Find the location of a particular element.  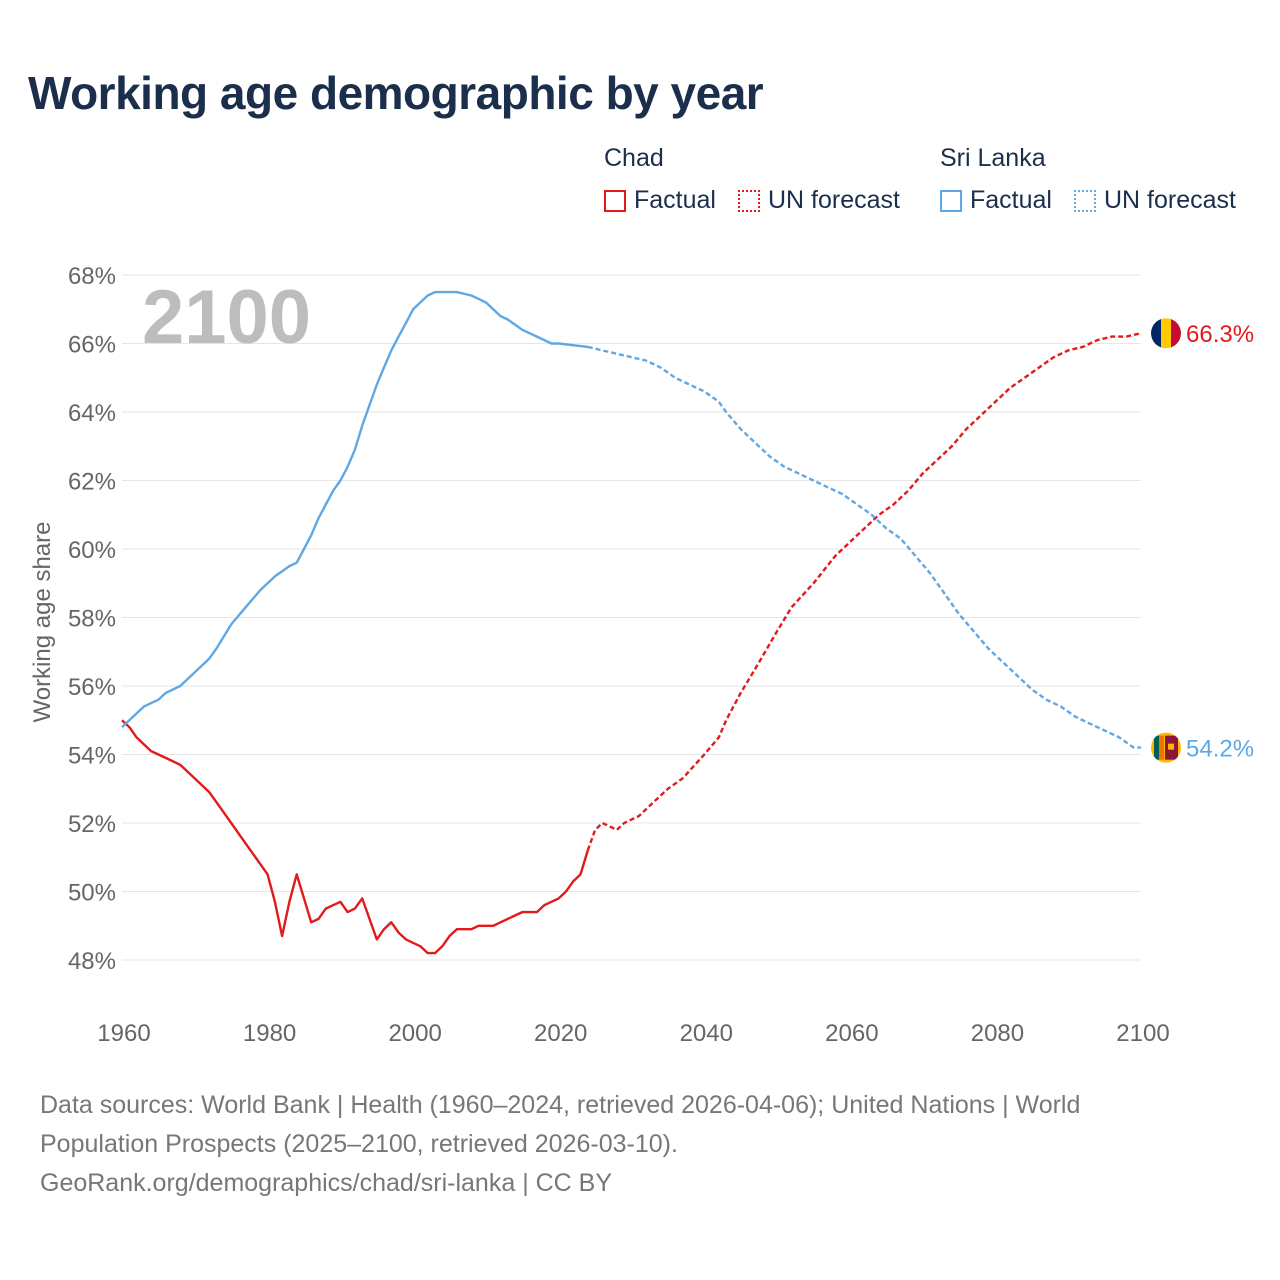

y-tick-label-64: 64% is located at coordinates (92, 413).